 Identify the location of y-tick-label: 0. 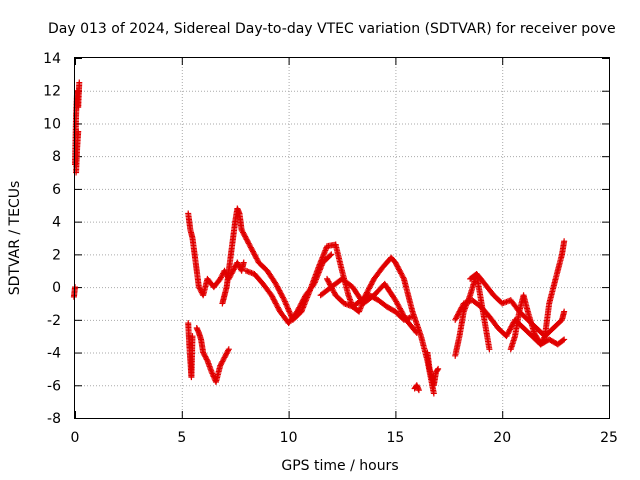
(56, 288).